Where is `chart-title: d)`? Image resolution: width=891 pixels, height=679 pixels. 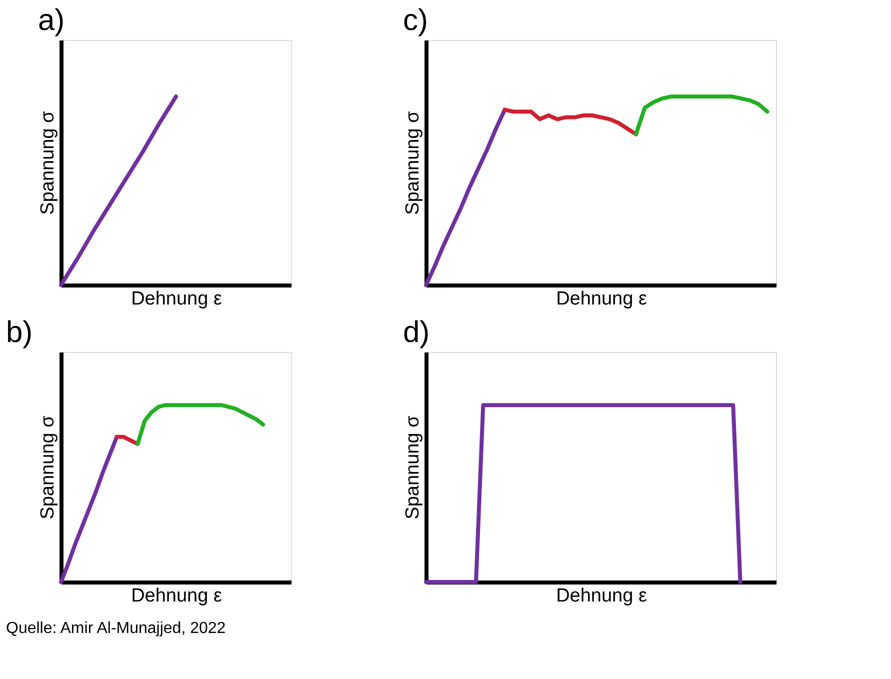
chart-title: d) is located at coordinates (416, 332).